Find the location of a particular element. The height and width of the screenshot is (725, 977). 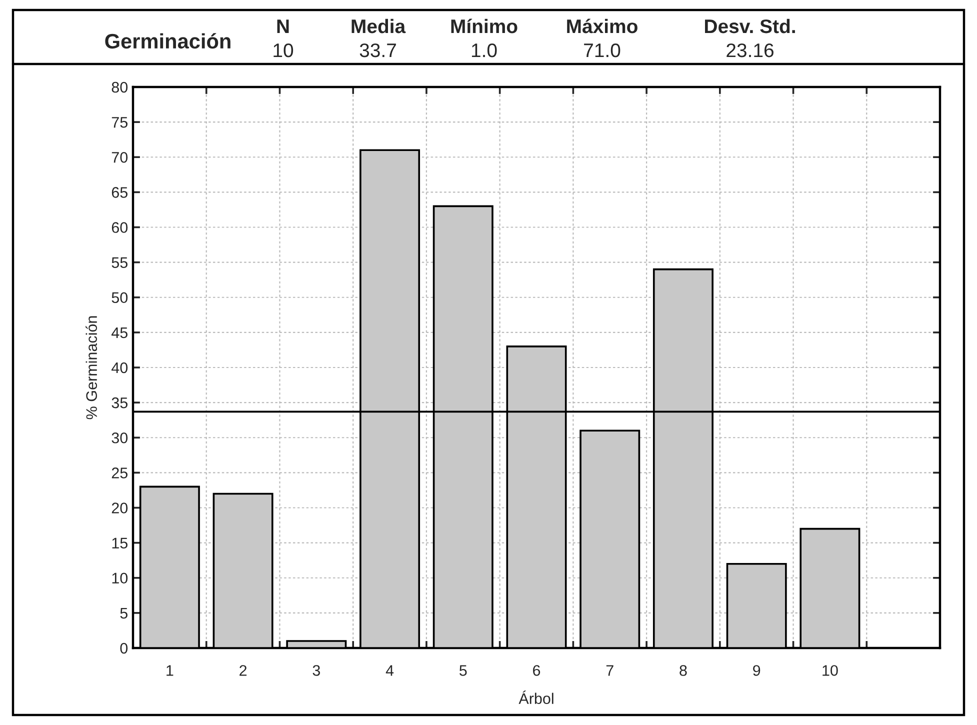

x-tick-label: 7 is located at coordinates (610, 670).